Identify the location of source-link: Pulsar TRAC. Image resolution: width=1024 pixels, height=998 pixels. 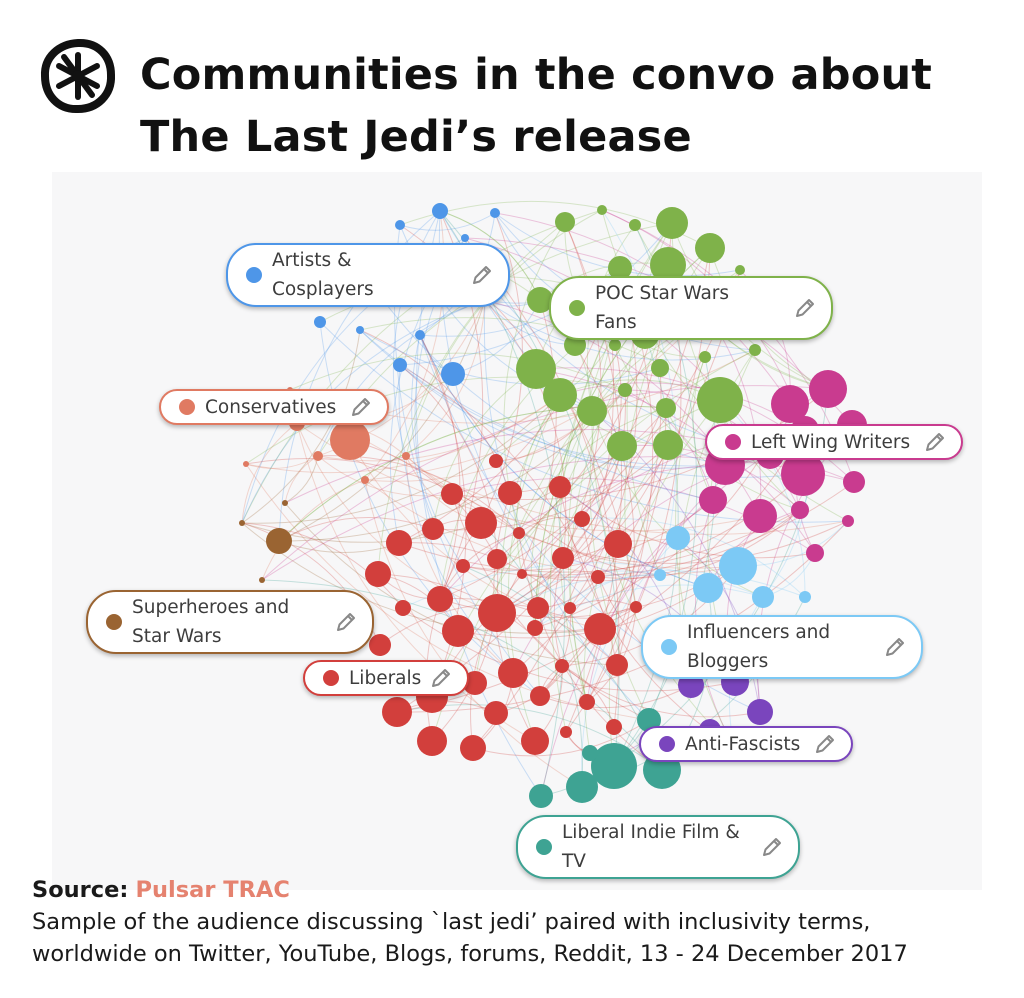
(212, 890).